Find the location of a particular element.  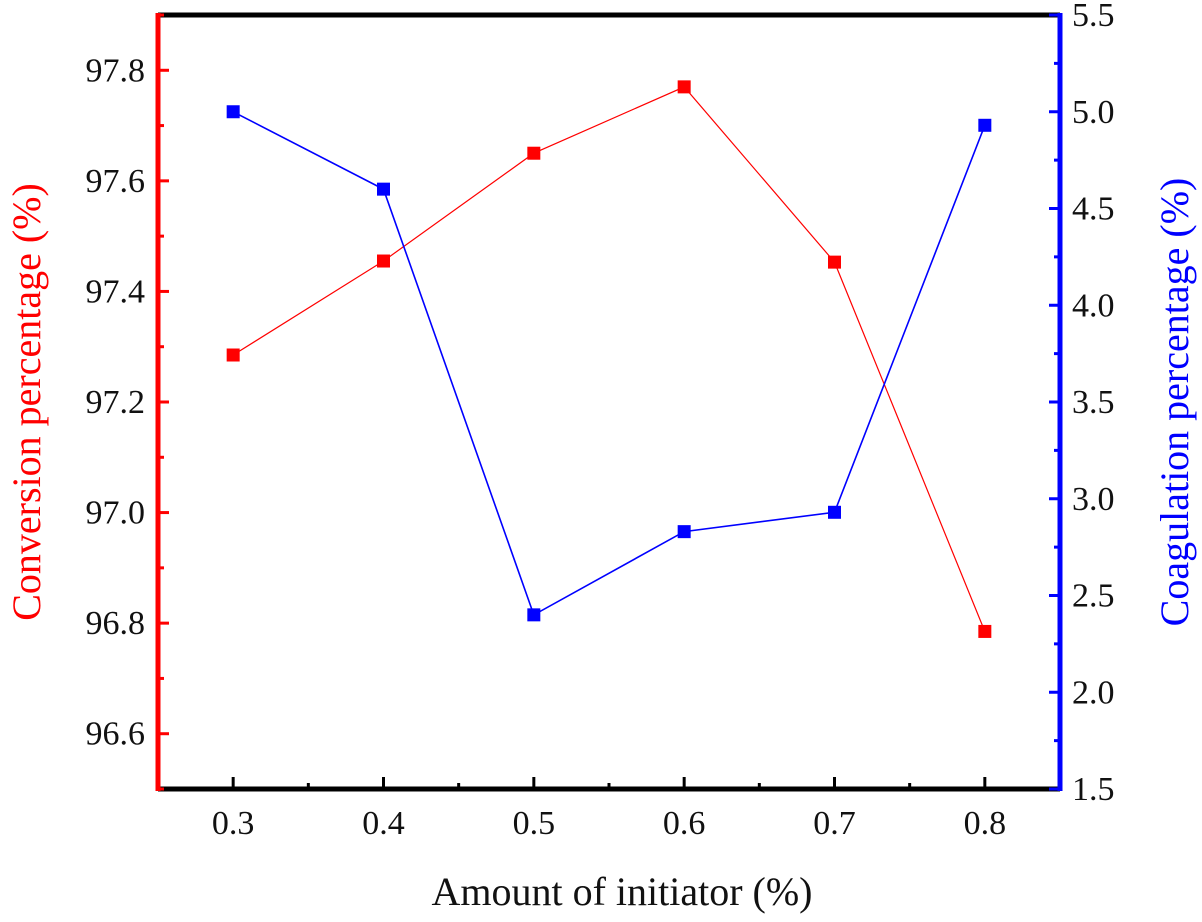

right-y-tick-label: 2.5 is located at coordinates (1093, 596).